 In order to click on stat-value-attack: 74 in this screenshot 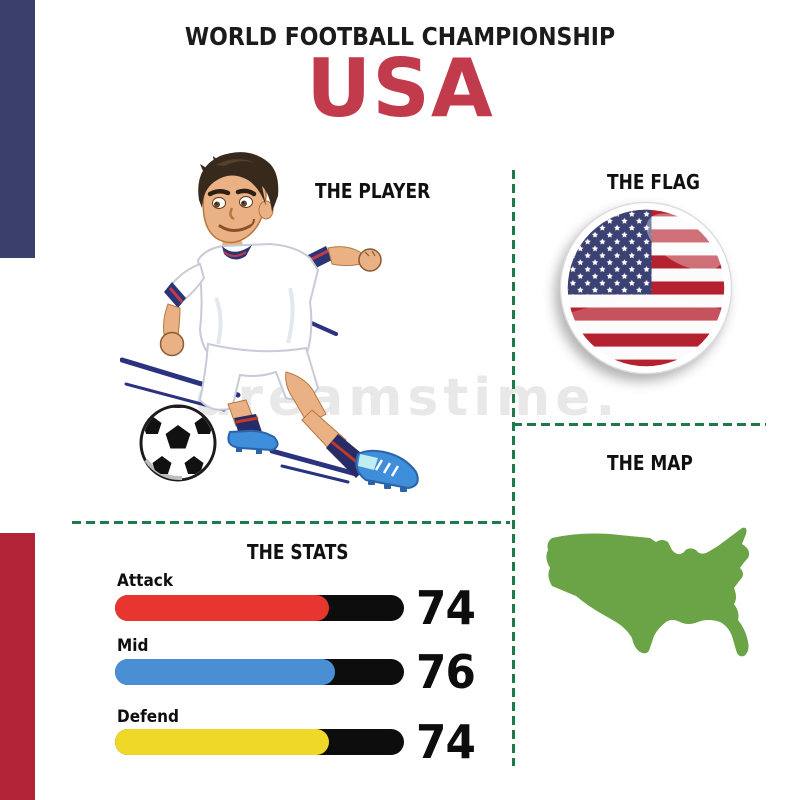, I will do `click(446, 608)`.